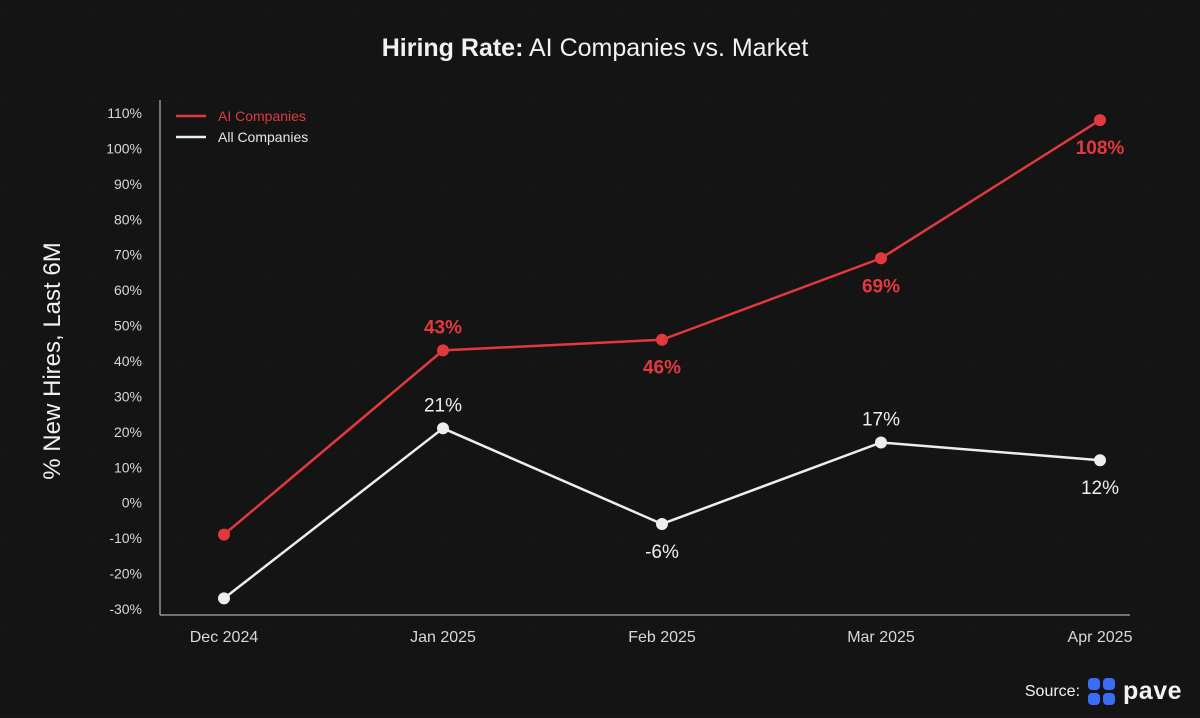  Describe the element at coordinates (662, 552) in the screenshot. I see `data-label: -6%` at that location.